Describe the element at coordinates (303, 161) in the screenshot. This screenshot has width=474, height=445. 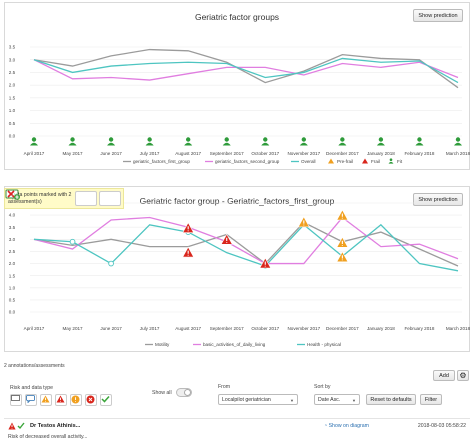
I see `legend-item: Overall` at that location.